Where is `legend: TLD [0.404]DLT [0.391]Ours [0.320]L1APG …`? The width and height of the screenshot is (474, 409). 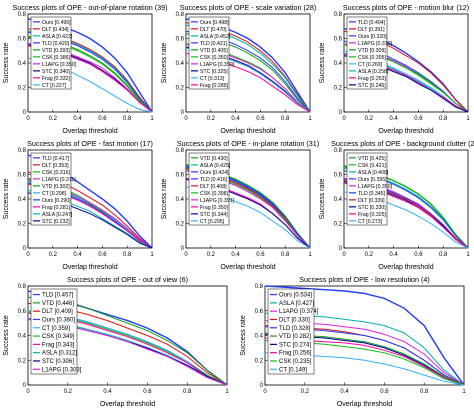
legend: TLD [0.404]DLT [0.391]Ours [0.320]L1APG … is located at coordinates (369, 53).